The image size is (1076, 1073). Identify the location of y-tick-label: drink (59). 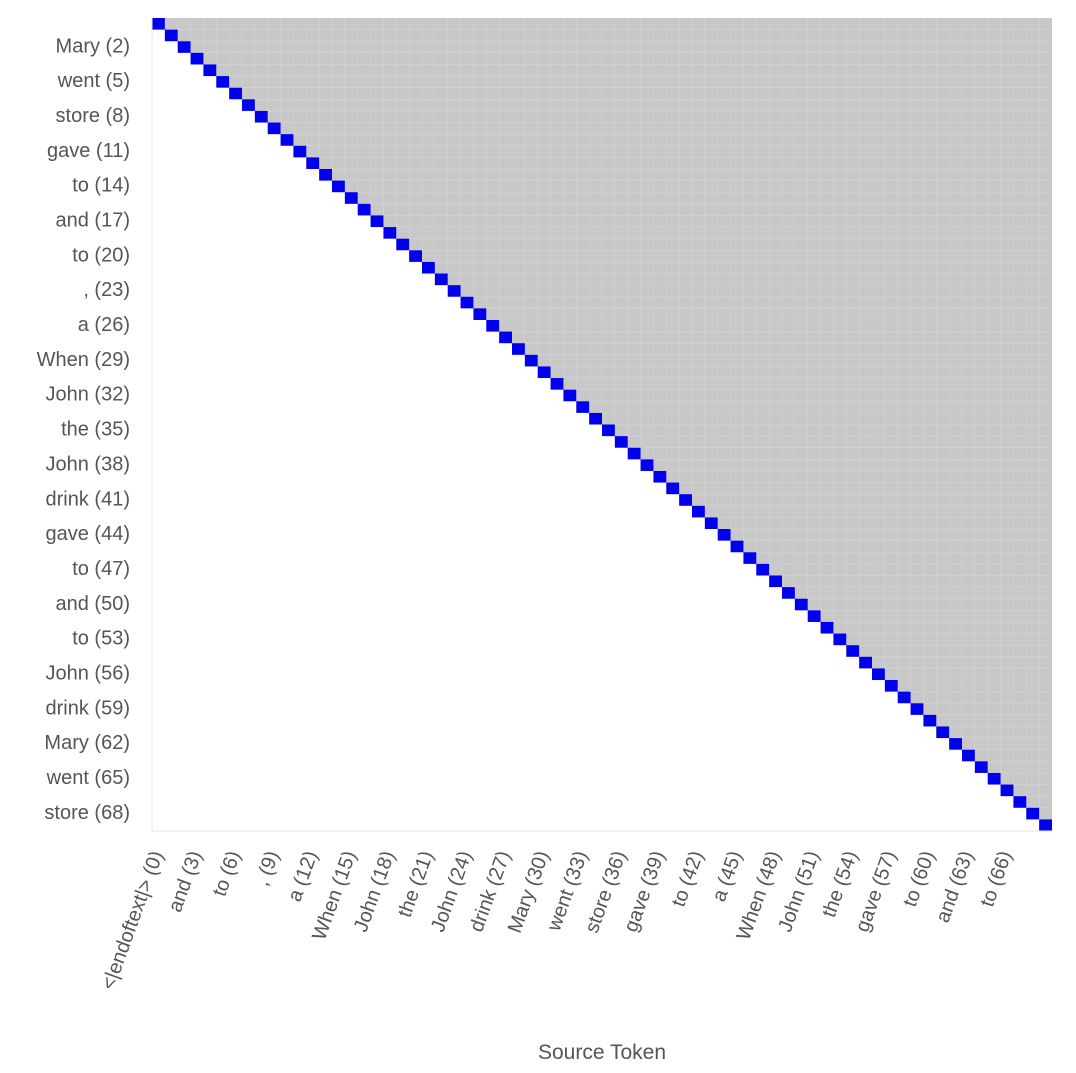
(88, 708).